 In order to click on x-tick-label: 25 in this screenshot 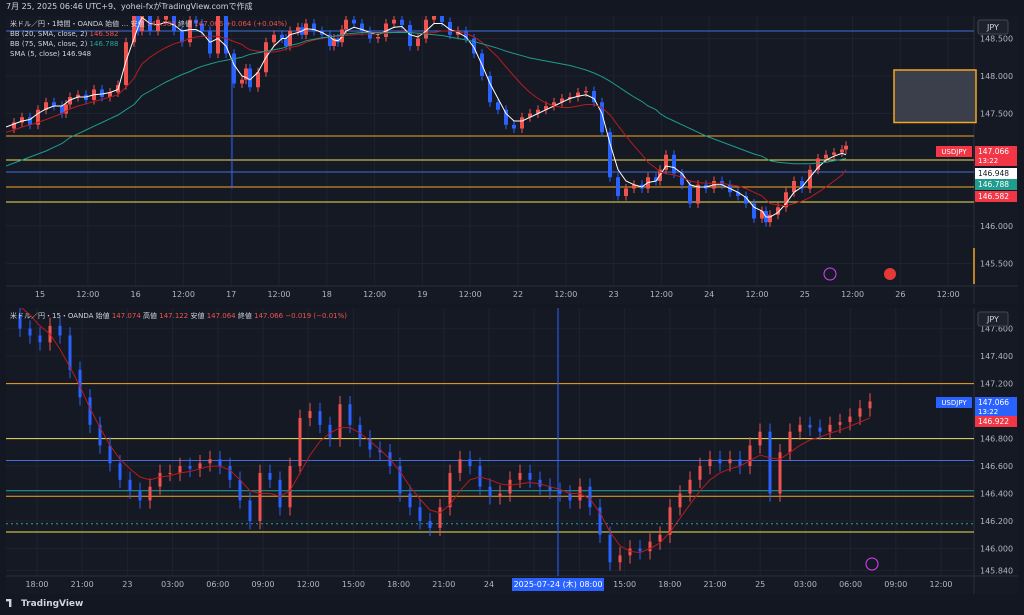, I will do `click(805, 294)`.